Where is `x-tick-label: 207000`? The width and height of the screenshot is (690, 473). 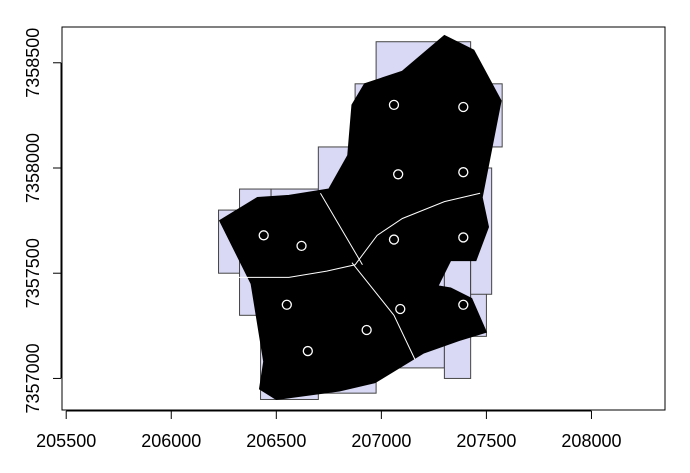
x-tick-label: 207000 is located at coordinates (381, 441).